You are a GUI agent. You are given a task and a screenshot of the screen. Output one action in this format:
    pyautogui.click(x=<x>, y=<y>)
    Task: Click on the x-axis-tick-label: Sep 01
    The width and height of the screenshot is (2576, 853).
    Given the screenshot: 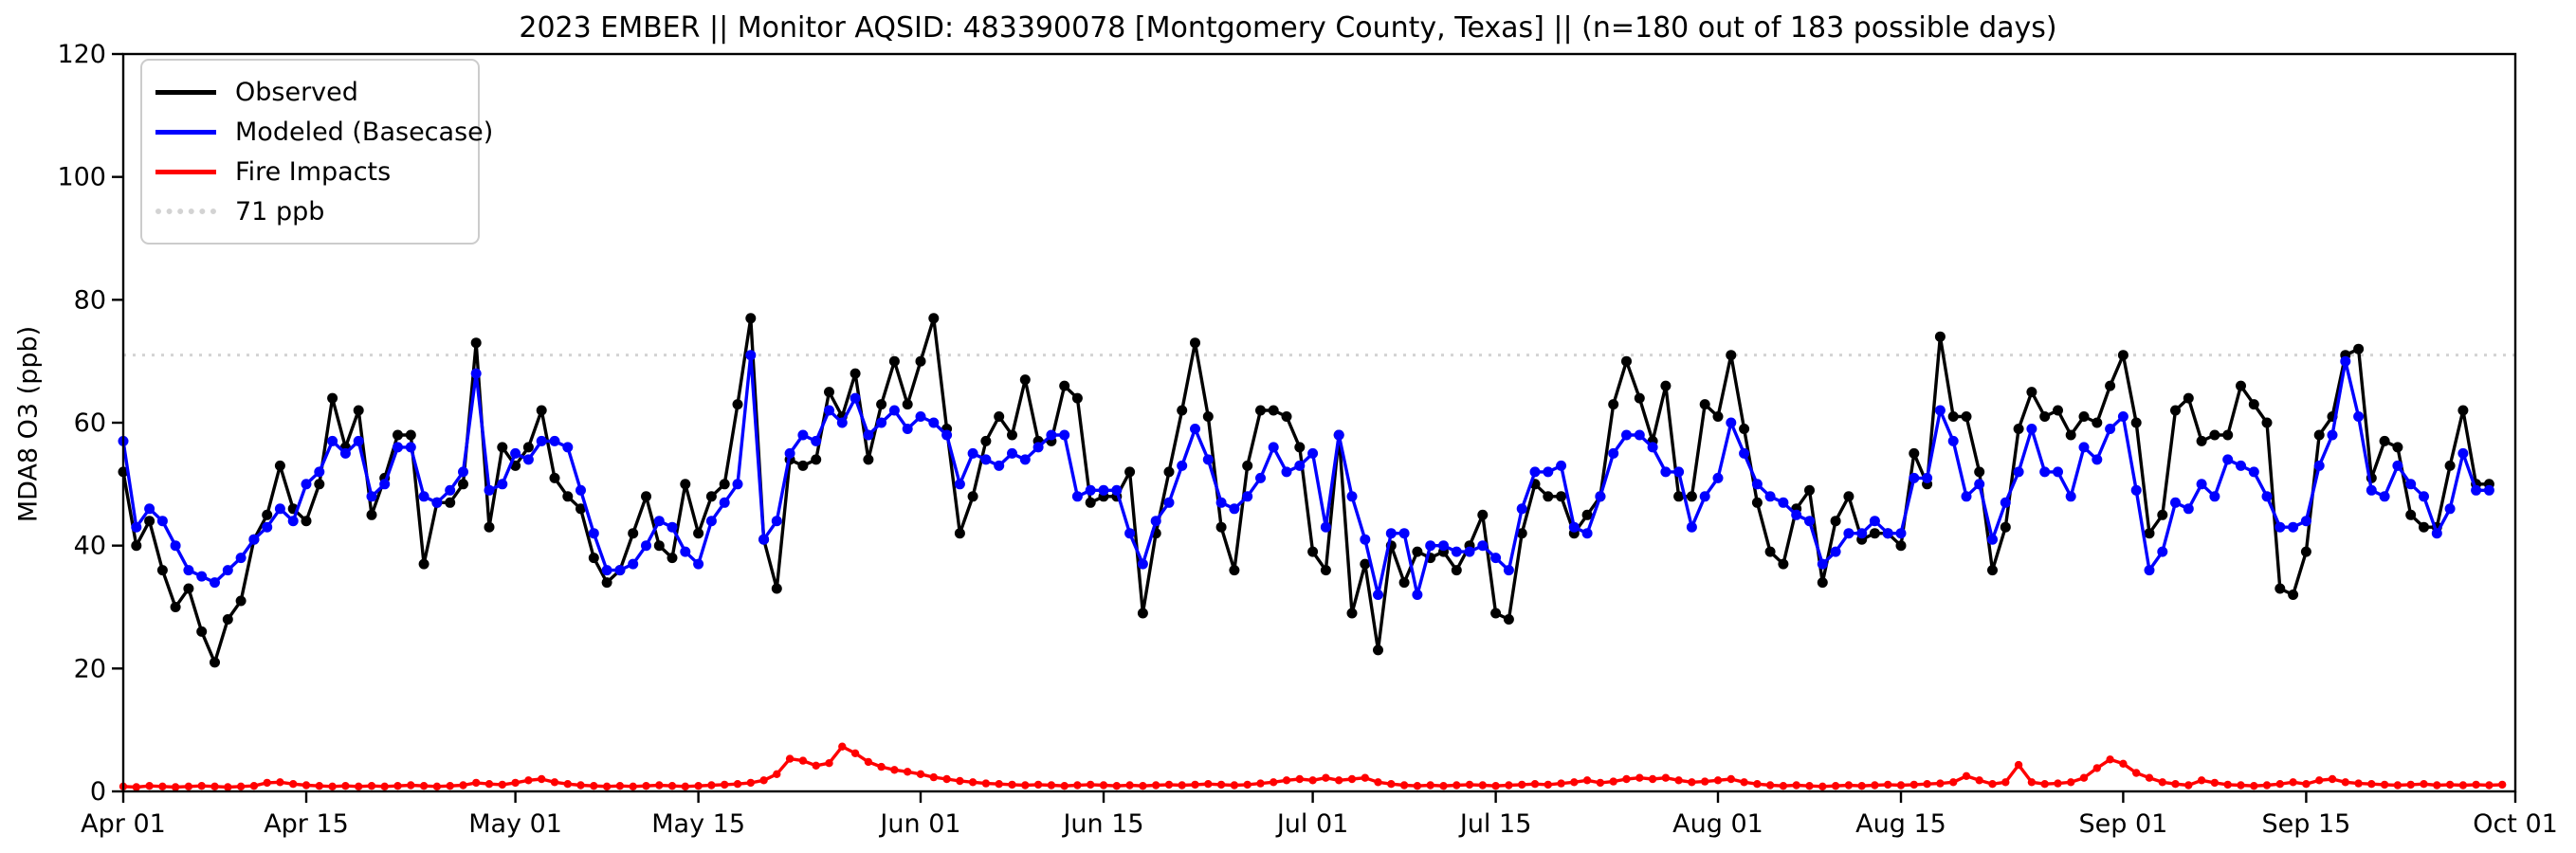 What is the action you would take?
    pyautogui.click(x=2122, y=824)
    